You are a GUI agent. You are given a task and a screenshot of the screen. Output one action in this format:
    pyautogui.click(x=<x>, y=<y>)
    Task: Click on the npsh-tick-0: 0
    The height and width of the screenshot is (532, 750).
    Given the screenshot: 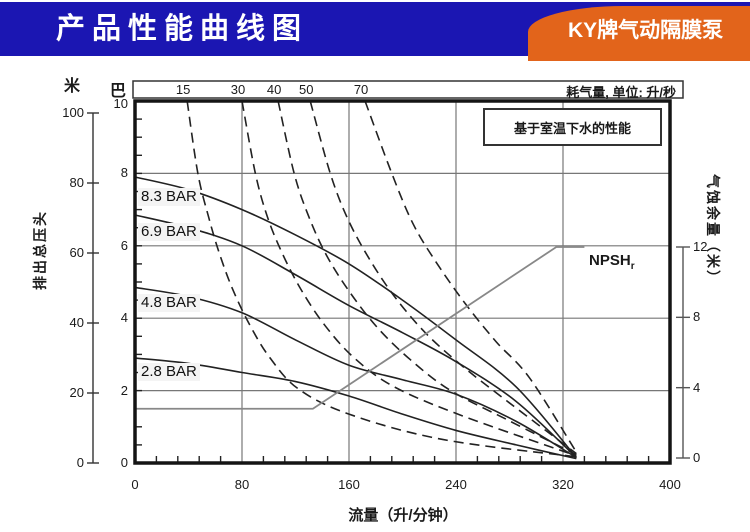 What is the action you would take?
    pyautogui.click(x=697, y=457)
    